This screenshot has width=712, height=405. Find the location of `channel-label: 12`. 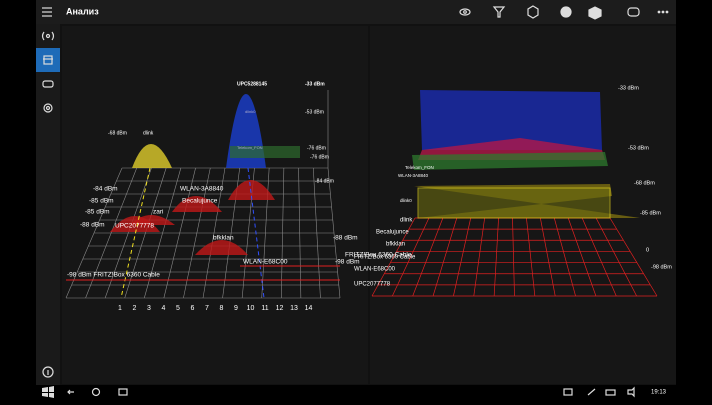

channel-label: 12 is located at coordinates (280, 308).